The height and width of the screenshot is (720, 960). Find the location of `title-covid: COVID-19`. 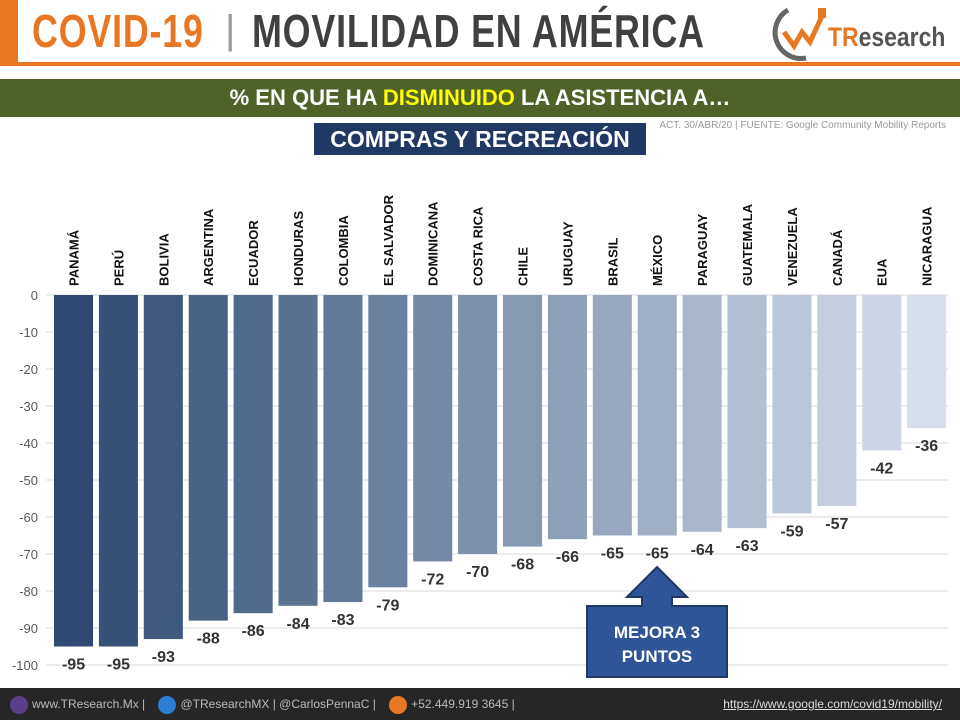

title-covid: COVID-19 is located at coordinates (118, 31).